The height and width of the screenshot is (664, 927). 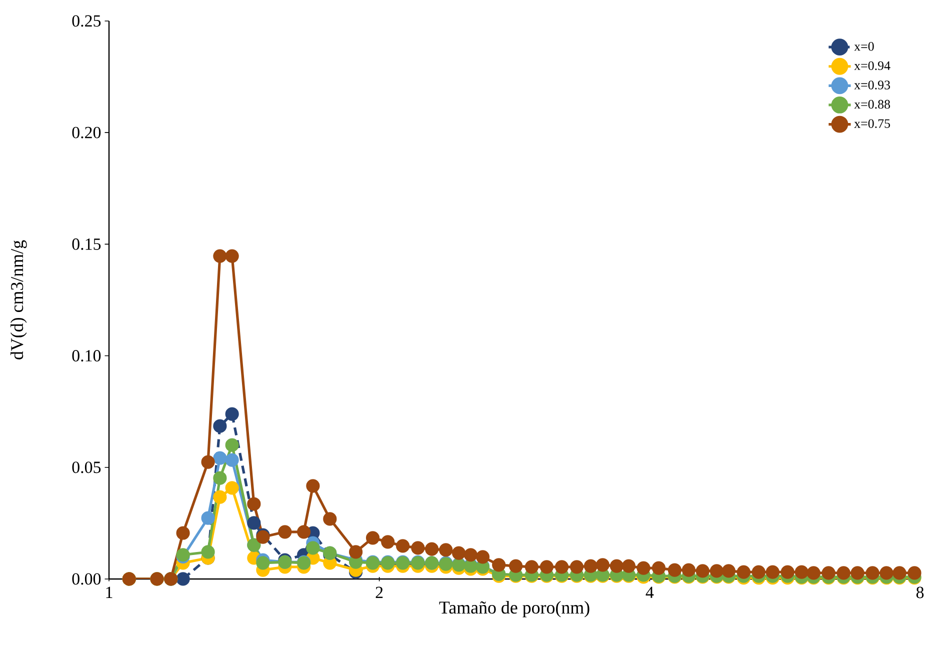 What do you see at coordinates (86, 356) in the screenshot?
I see `y-tick-label: 0.10` at bounding box center [86, 356].